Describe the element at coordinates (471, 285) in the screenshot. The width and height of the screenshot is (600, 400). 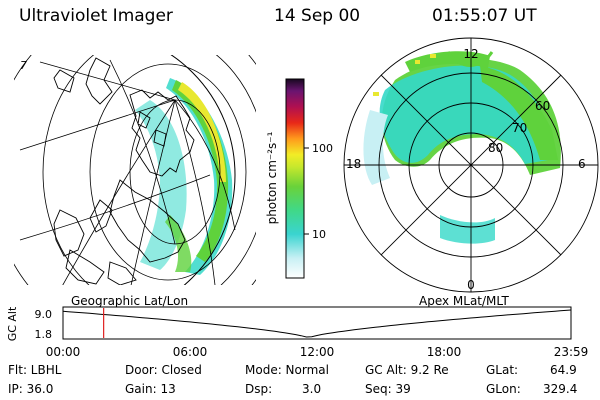
I see `mlt-label-0: 0` at that location.